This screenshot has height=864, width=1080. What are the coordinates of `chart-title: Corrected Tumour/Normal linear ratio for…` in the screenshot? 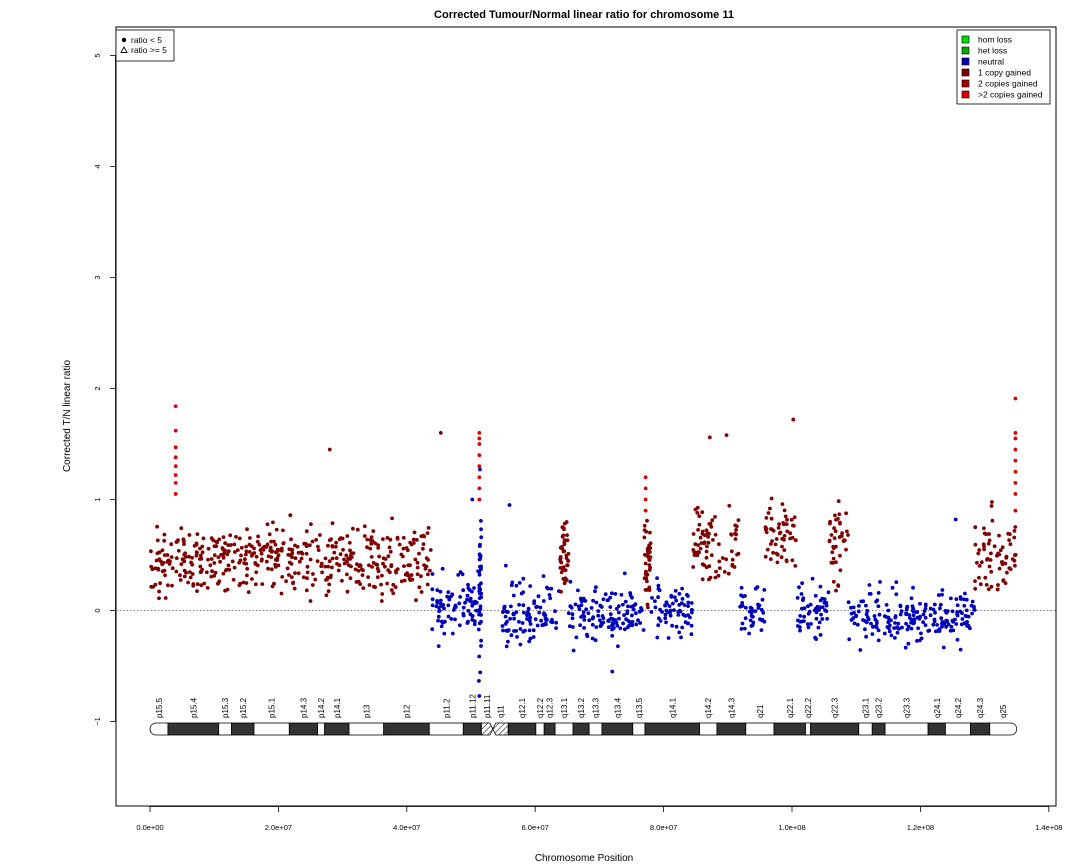 It's located at (584, 15).